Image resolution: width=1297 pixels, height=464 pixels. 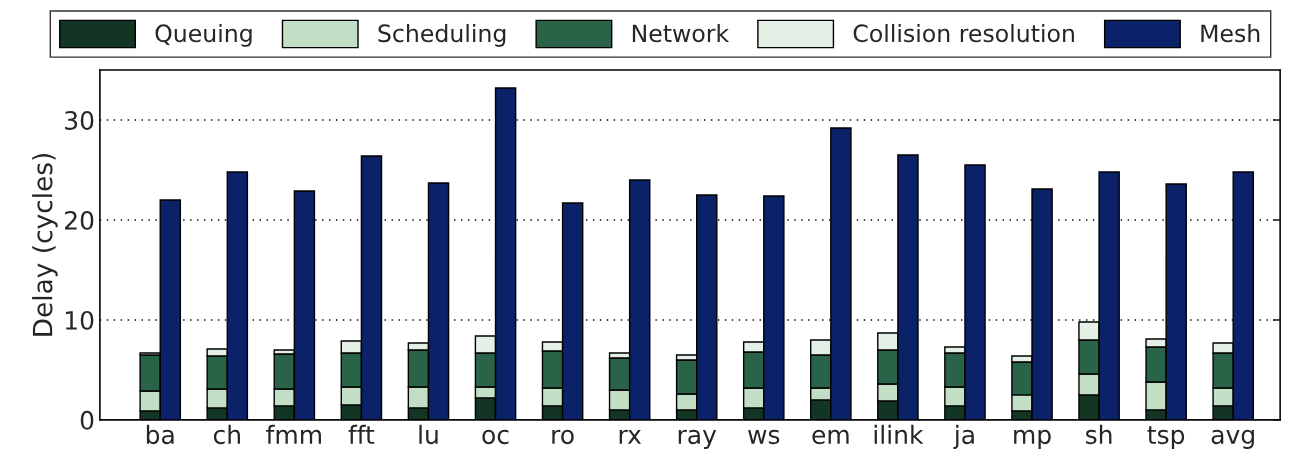 I want to click on x-tick-label: ro, so click(x=563, y=437).